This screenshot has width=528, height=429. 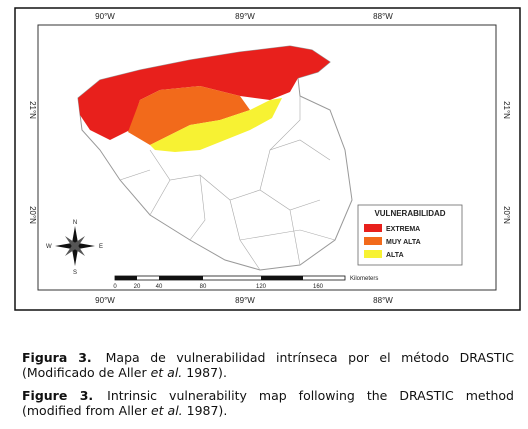 What do you see at coordinates (101, 247) in the screenshot?
I see `compass-e: E` at bounding box center [101, 247].